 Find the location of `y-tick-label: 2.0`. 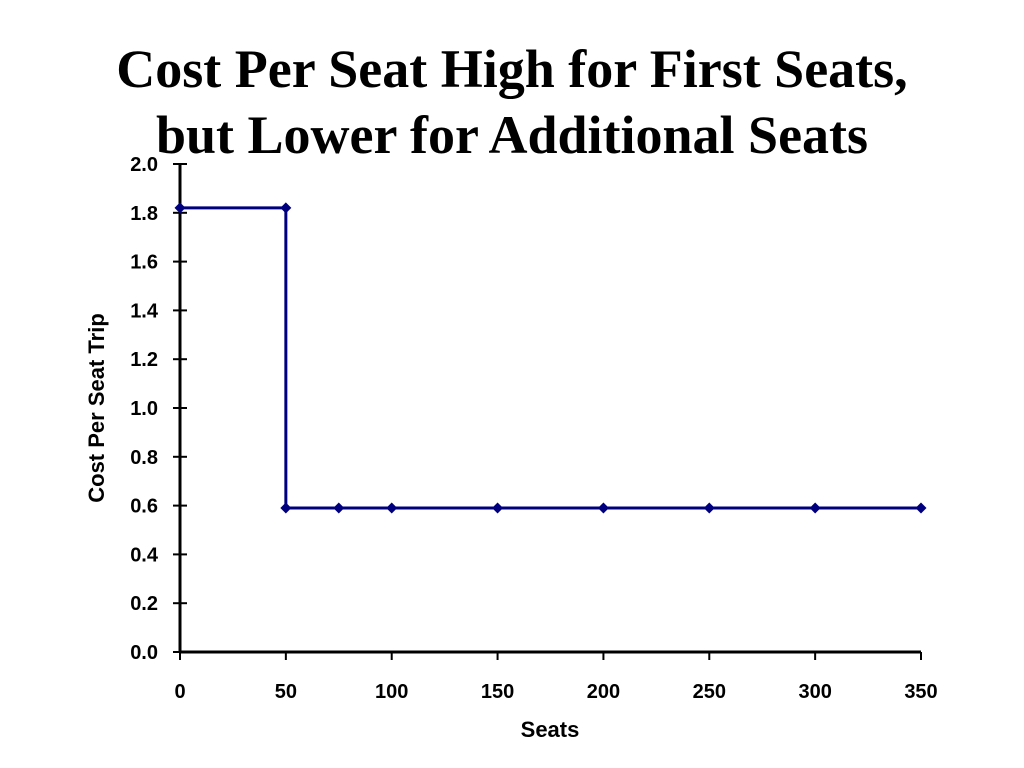

y-tick-label: 2.0 is located at coordinates (144, 165).